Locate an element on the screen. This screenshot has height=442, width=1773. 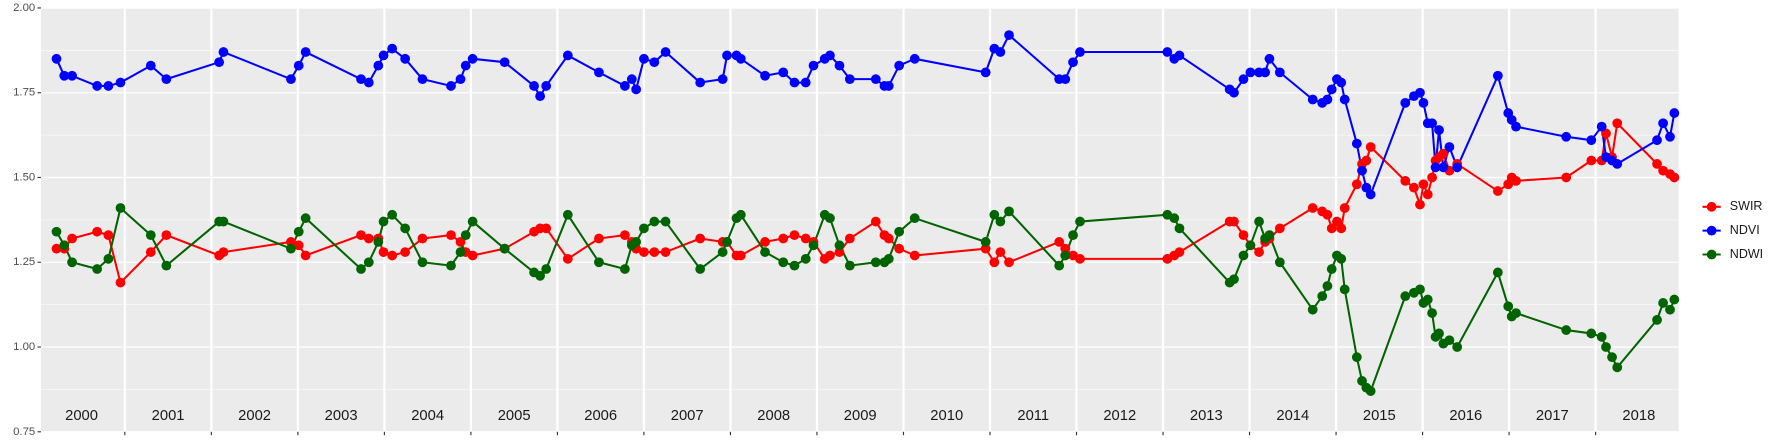
x-tick-label: 2006 is located at coordinates (600, 416).